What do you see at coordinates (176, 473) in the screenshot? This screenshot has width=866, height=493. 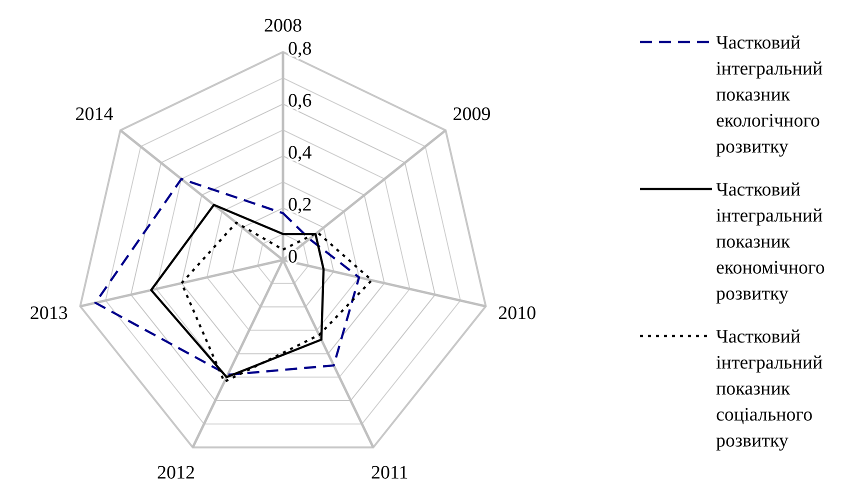 I see `spoke-label: 2012` at bounding box center [176, 473].